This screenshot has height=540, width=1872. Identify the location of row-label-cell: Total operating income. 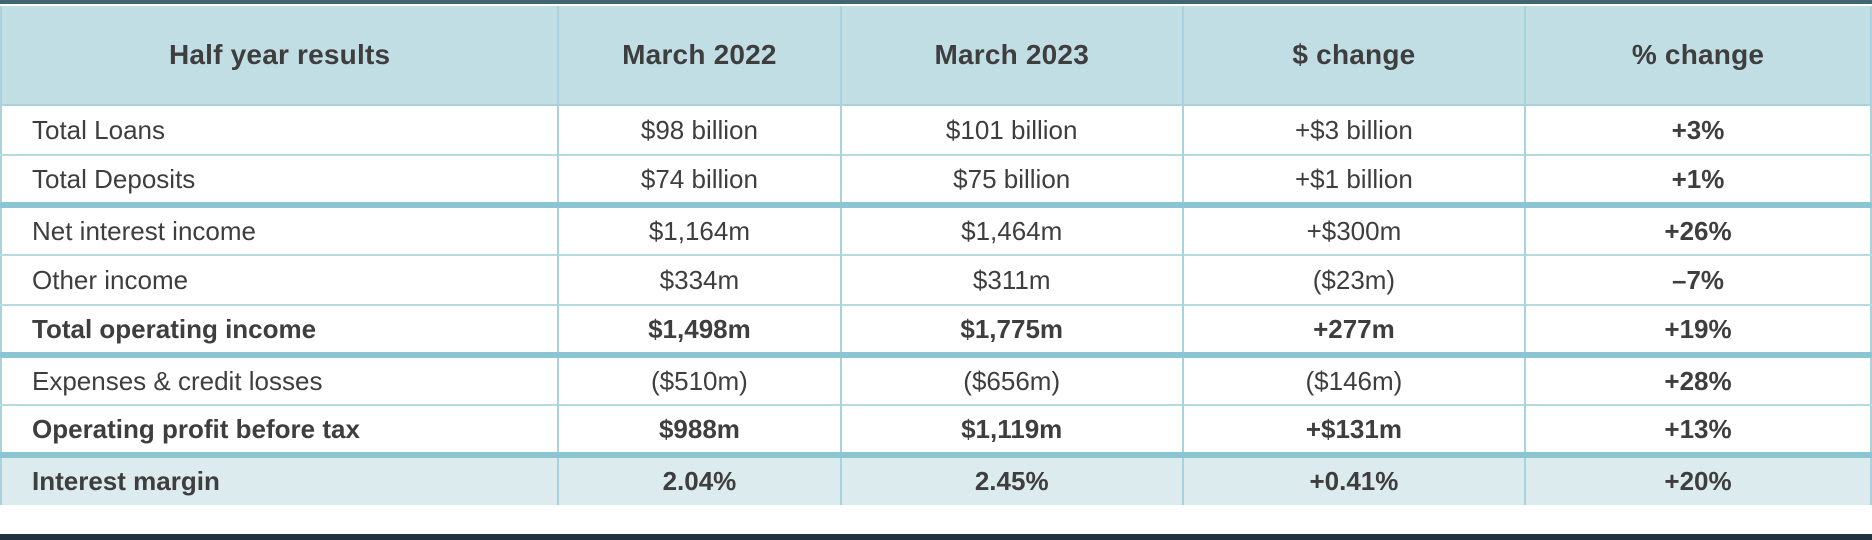
(280, 329).